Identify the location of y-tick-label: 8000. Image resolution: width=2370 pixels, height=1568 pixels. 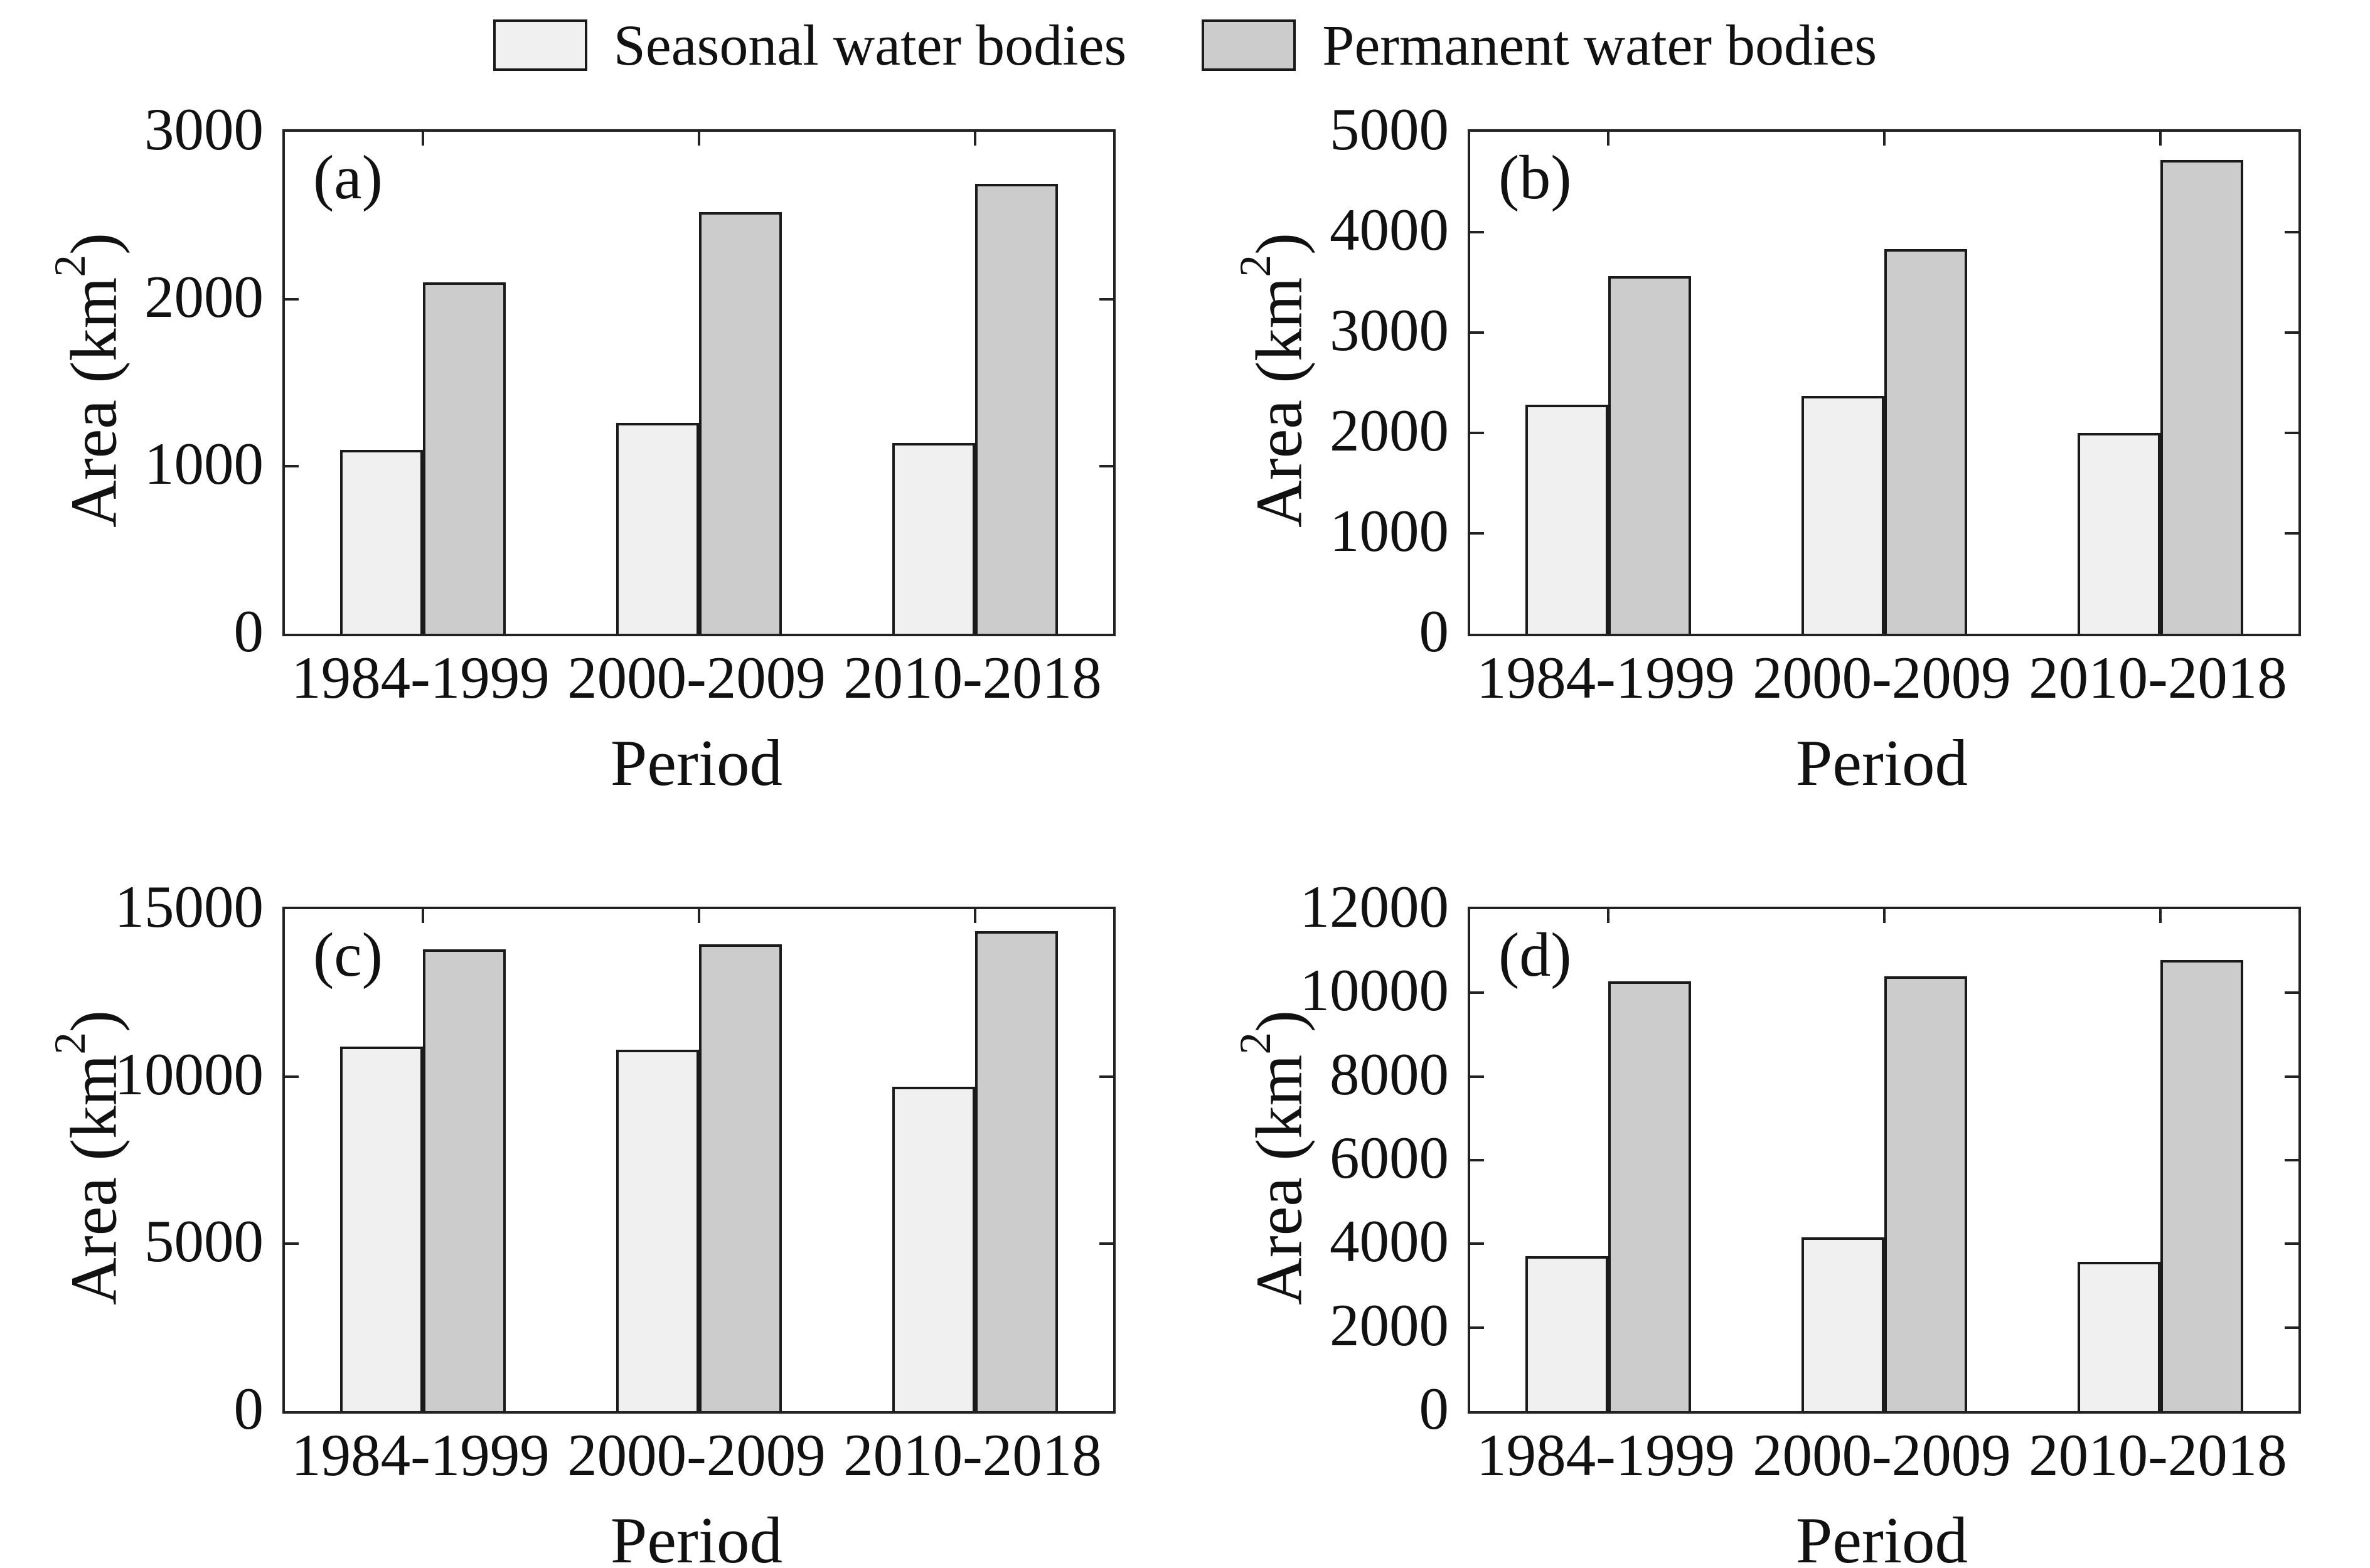
(1389, 1073).